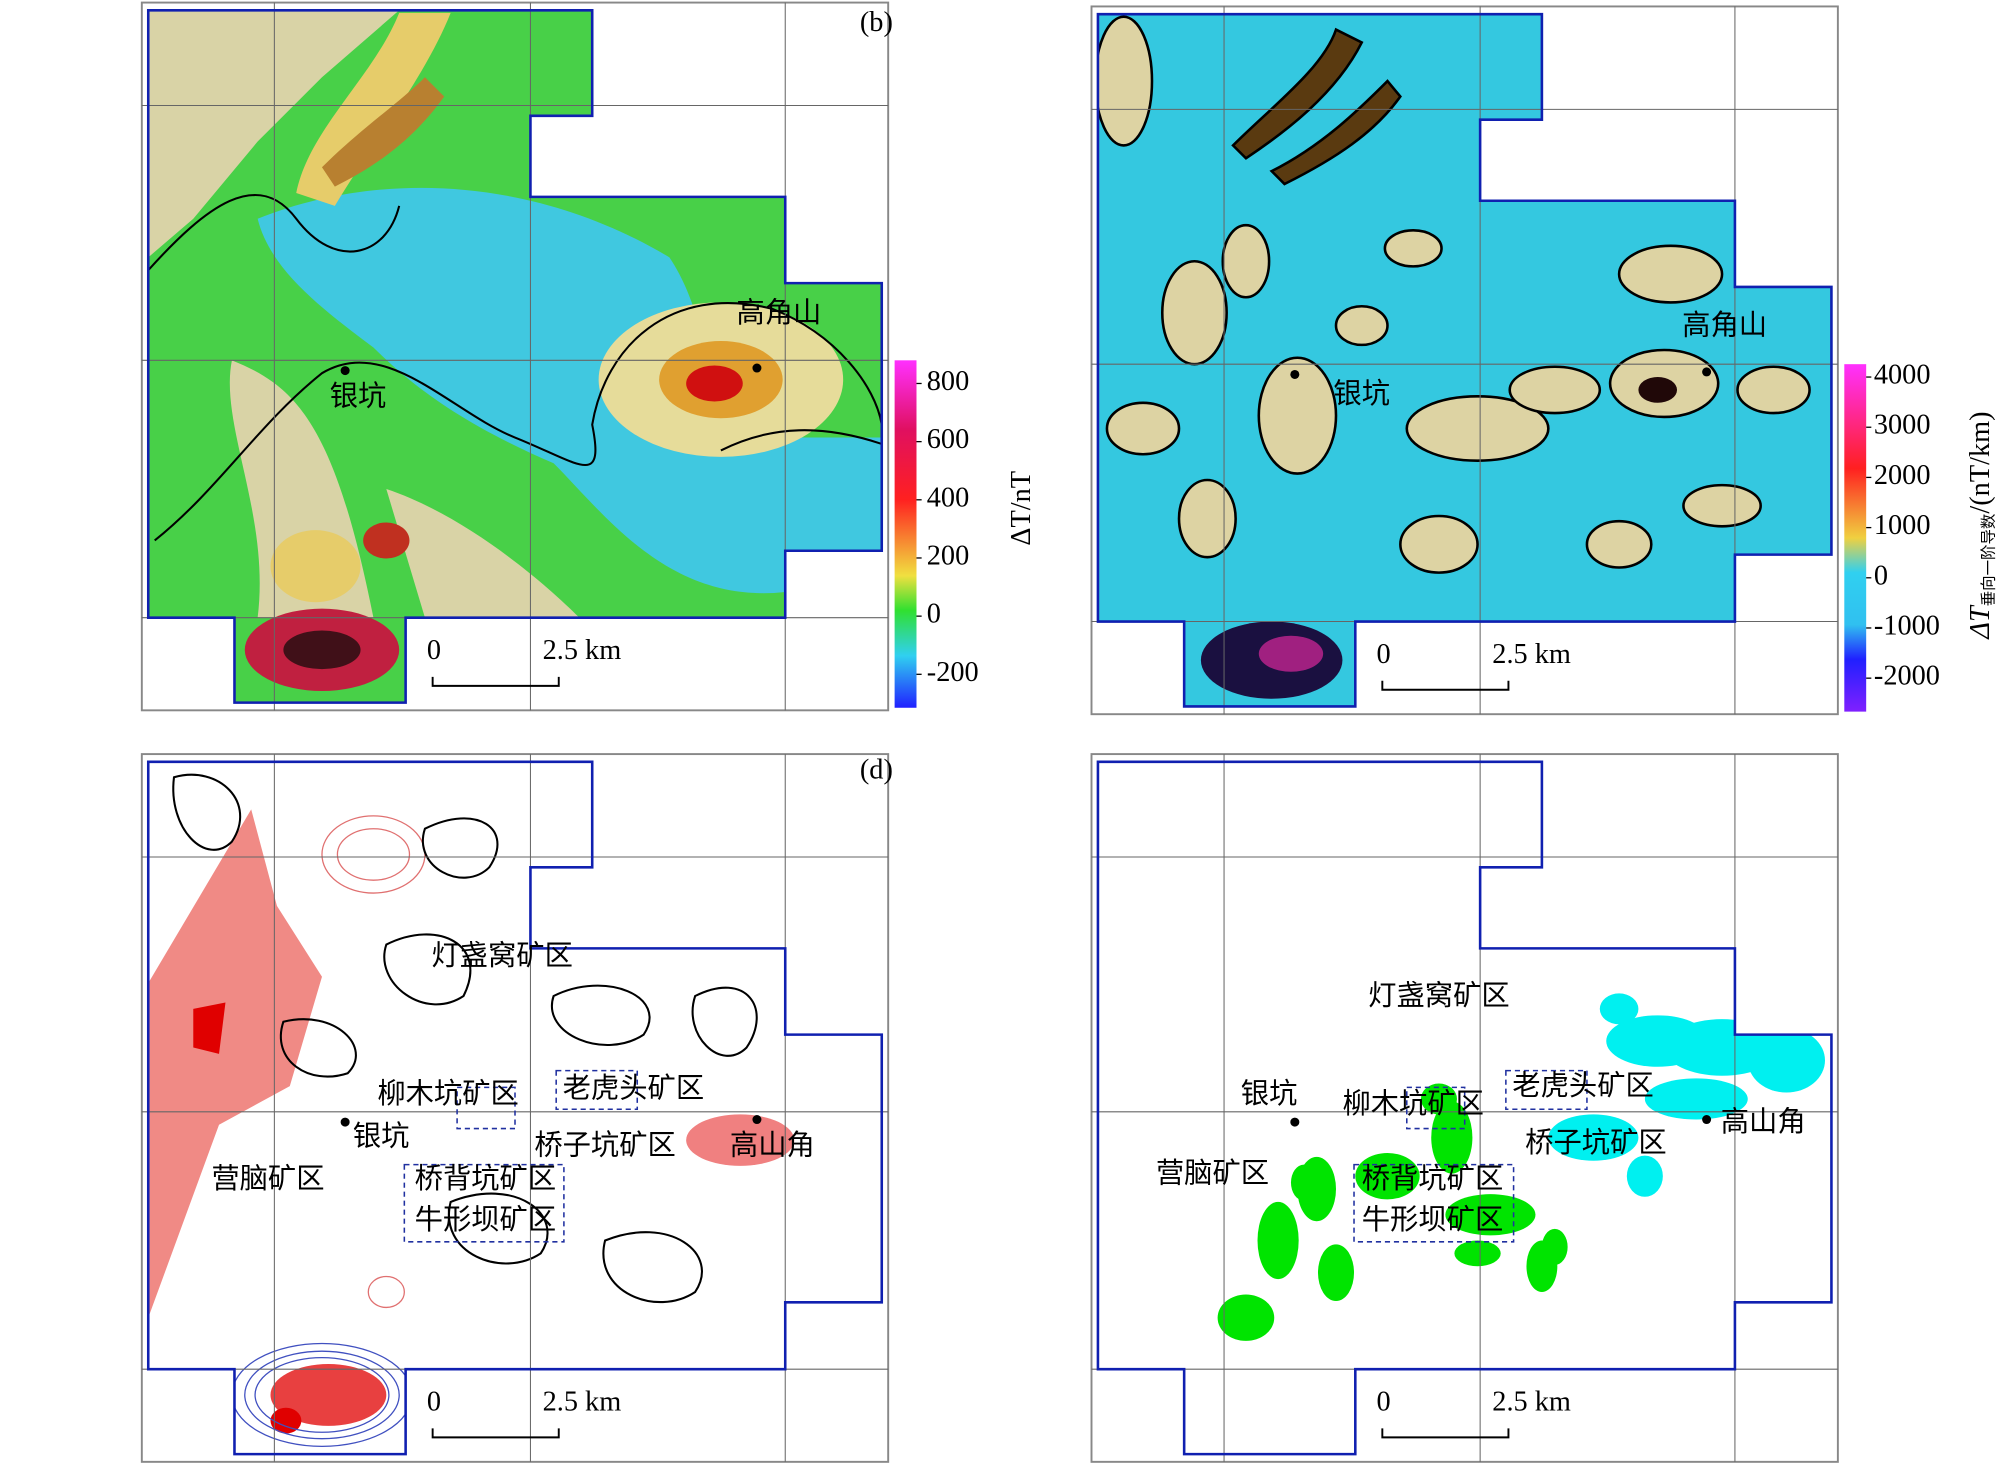 The height and width of the screenshot is (1476, 2008). I want to click on colorbar-tick-label: 400, so click(948, 497).